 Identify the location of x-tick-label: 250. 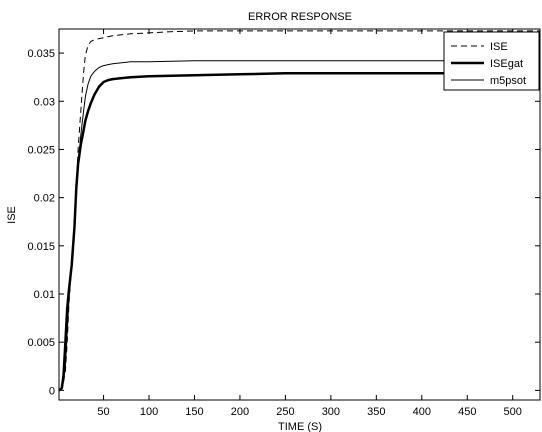
(285, 412).